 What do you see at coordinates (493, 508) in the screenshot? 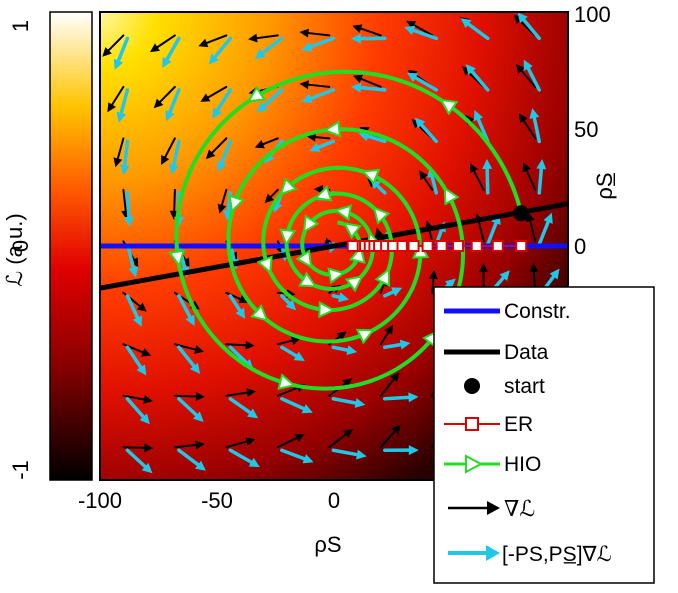
I see `legend-grad-head` at bounding box center [493, 508].